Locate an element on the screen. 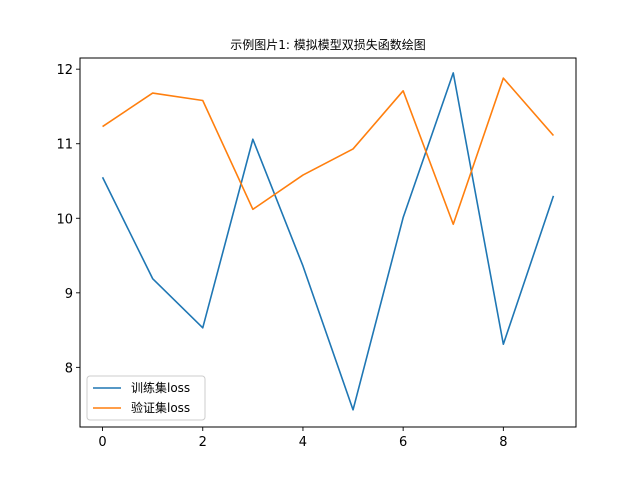 This screenshot has height=480, width=640. y-tick-label: 12 is located at coordinates (64, 70).